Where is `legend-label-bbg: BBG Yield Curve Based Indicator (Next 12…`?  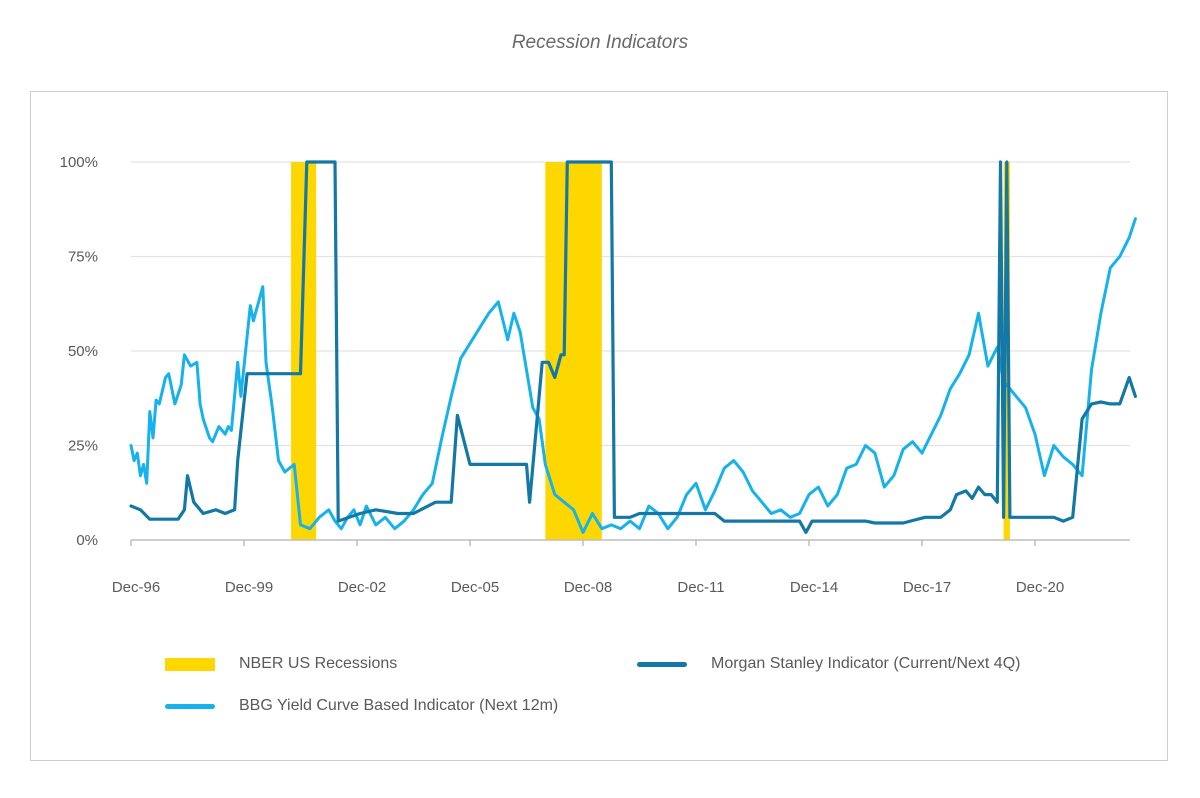
legend-label-bbg: BBG Yield Curve Based Indicator (Next 12… is located at coordinates (399, 705).